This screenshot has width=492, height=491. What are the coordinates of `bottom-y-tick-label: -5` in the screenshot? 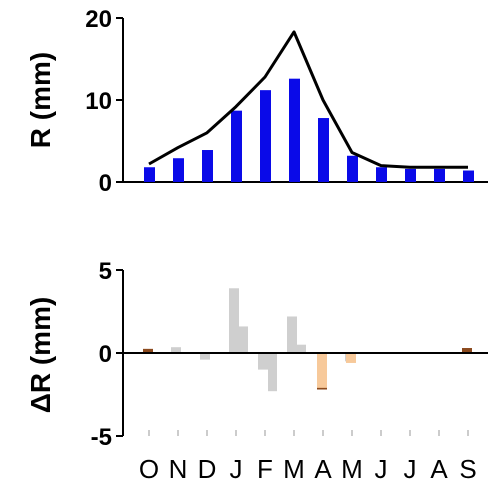 It's located at (101, 437).